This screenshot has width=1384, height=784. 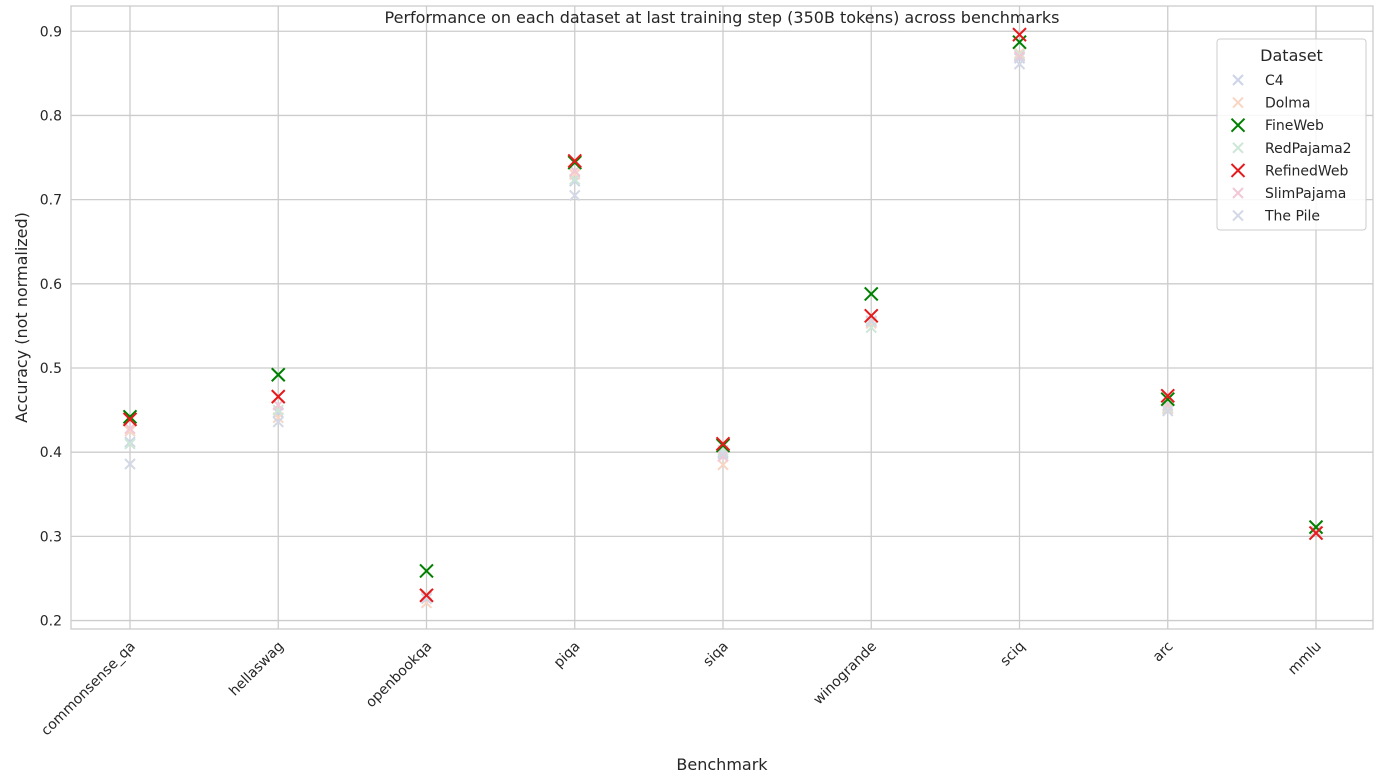 I want to click on legend-item: Dolma, so click(x=1271, y=104).